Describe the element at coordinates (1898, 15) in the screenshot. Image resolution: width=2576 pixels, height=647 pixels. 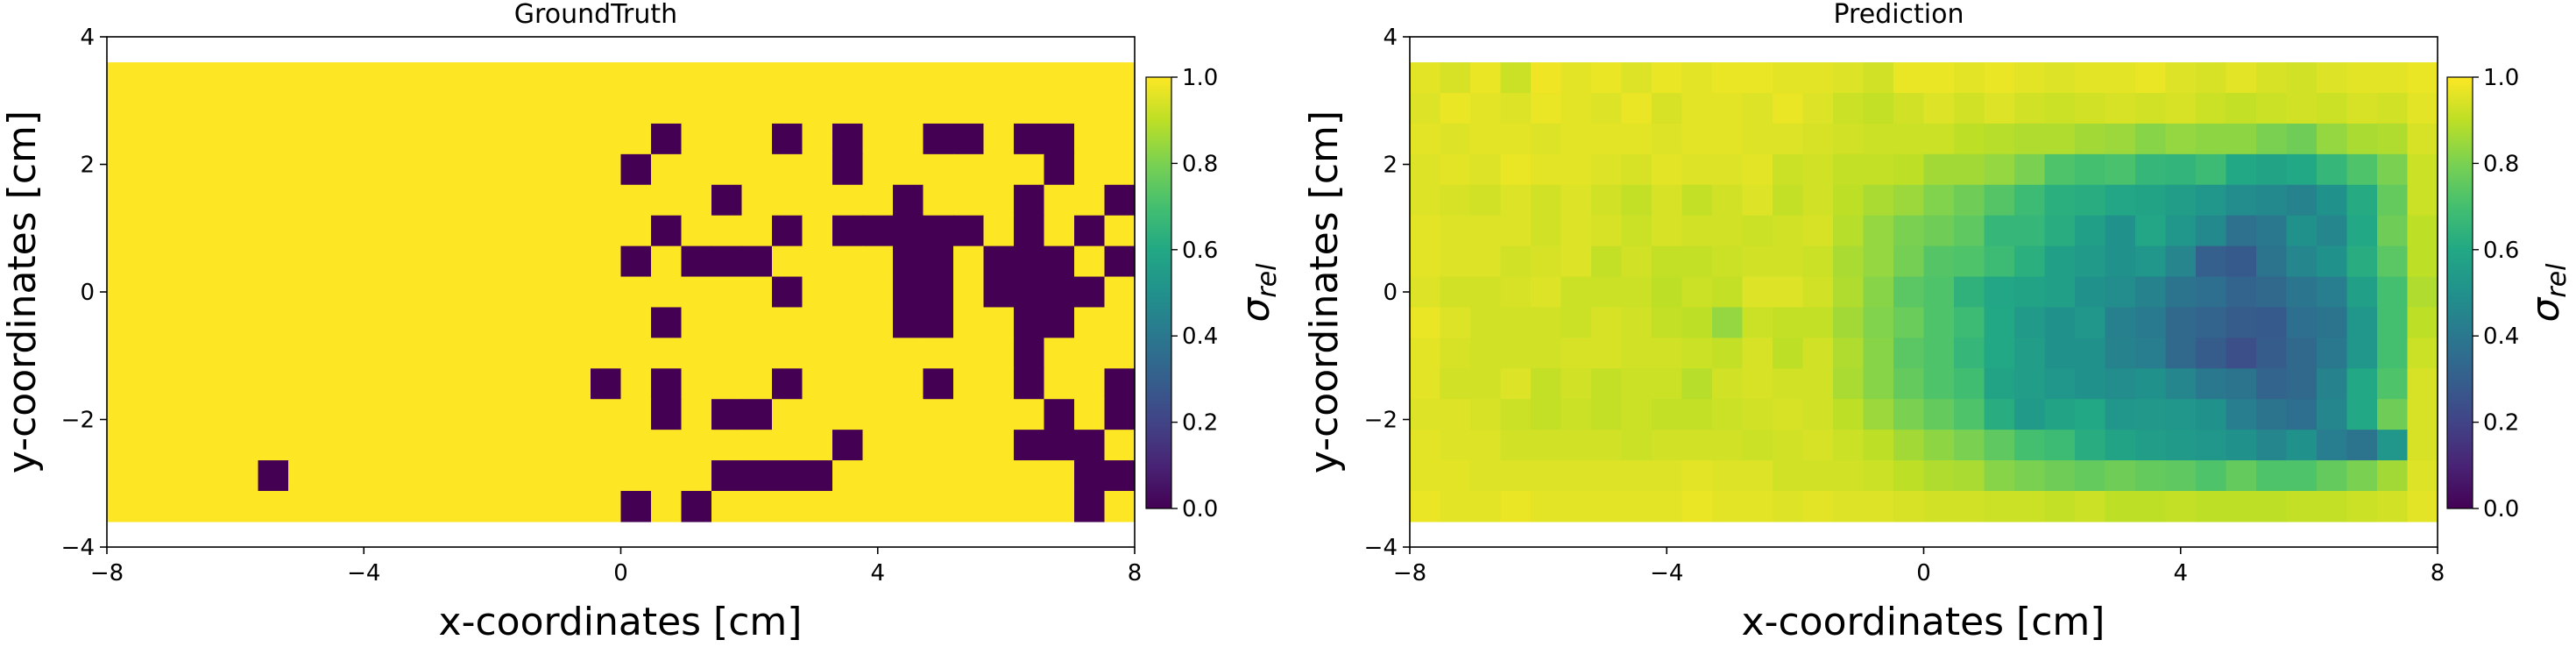
I see `prediction-title: Prediction` at that location.